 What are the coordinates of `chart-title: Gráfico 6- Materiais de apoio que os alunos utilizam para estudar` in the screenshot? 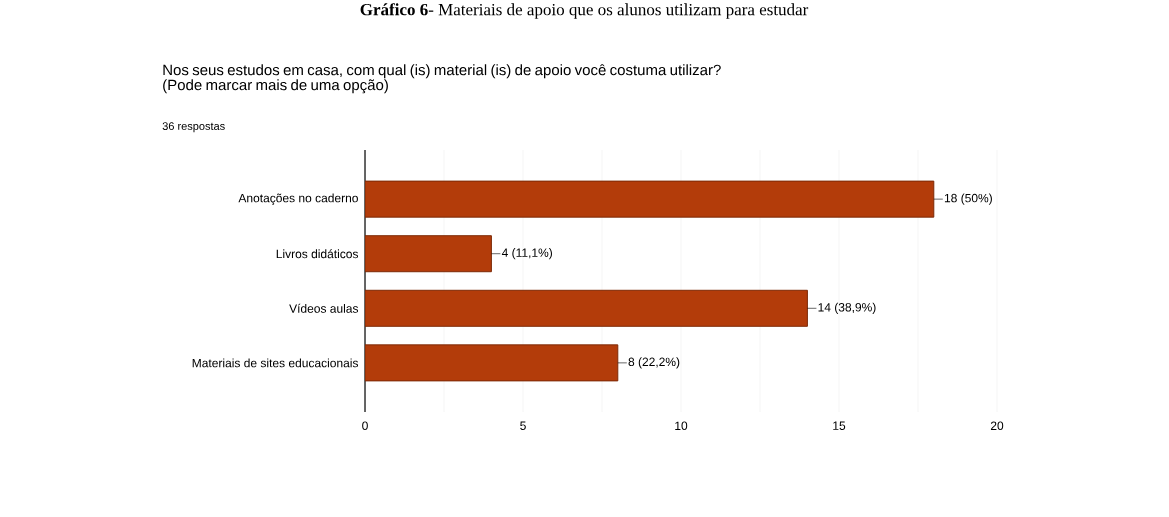 It's located at (584, 11).